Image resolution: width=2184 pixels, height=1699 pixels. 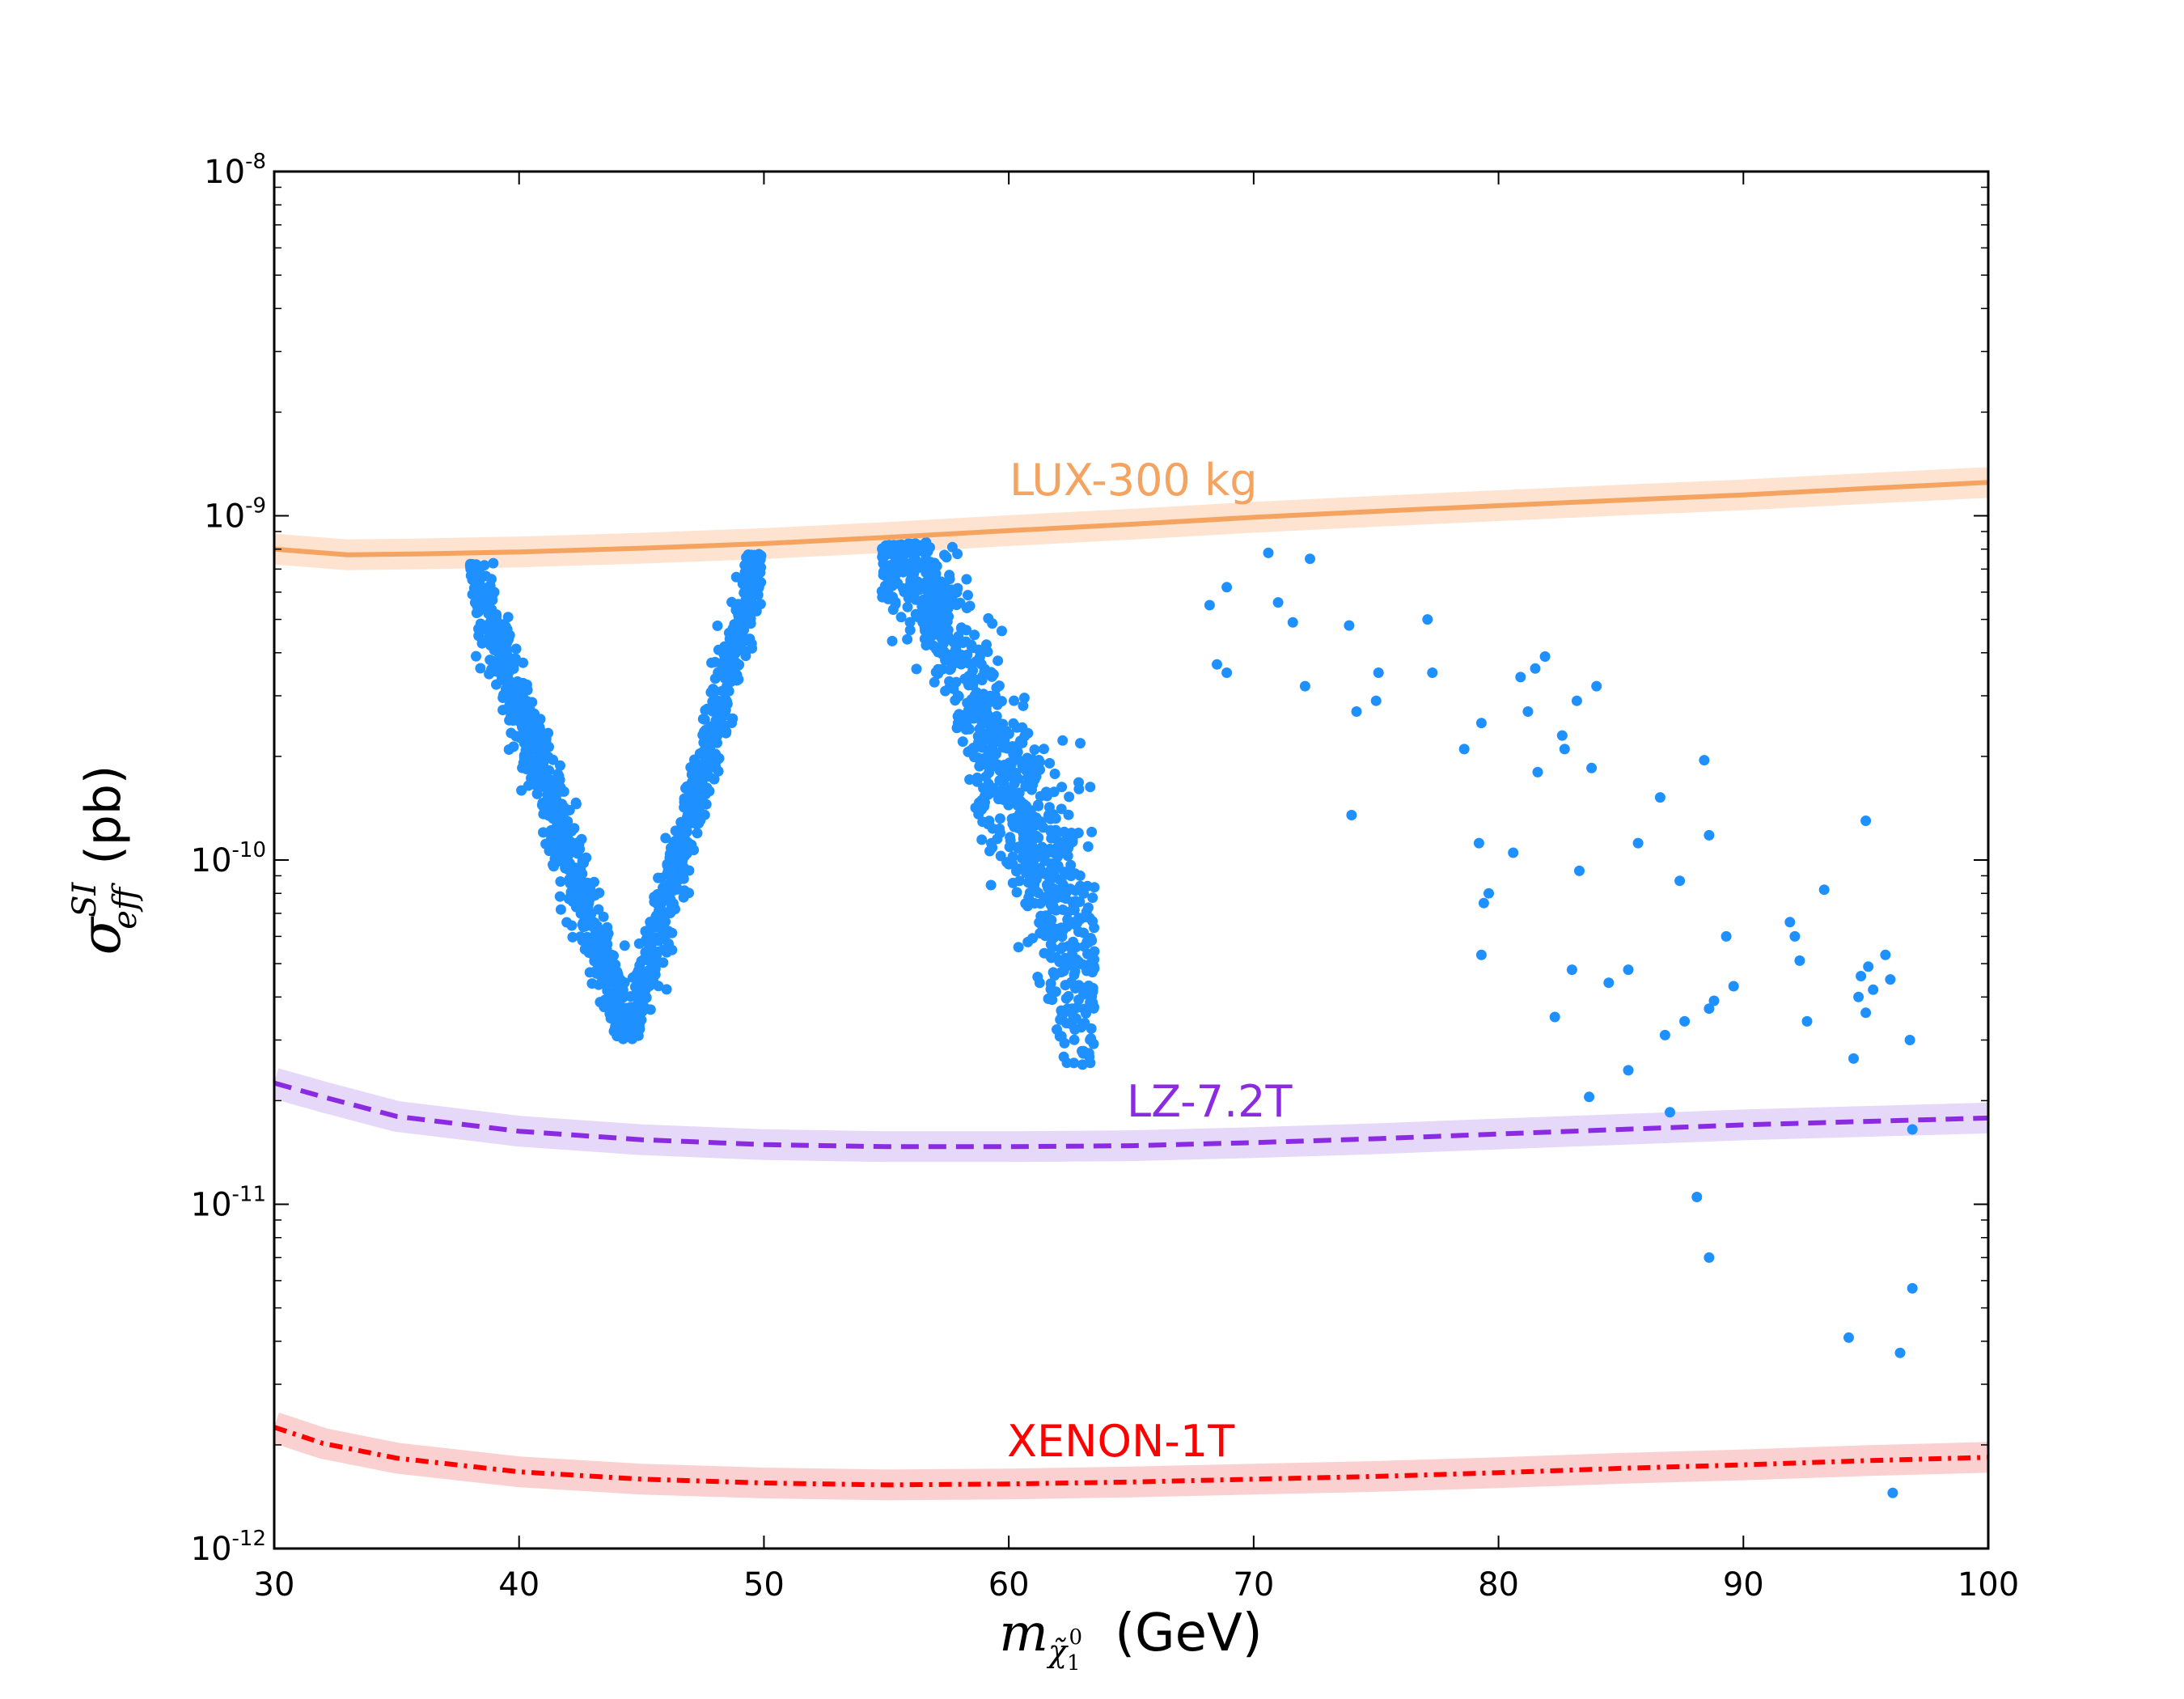 What do you see at coordinates (249, 1195) in the screenshot?
I see `y-tick-exponent: -11` at bounding box center [249, 1195].